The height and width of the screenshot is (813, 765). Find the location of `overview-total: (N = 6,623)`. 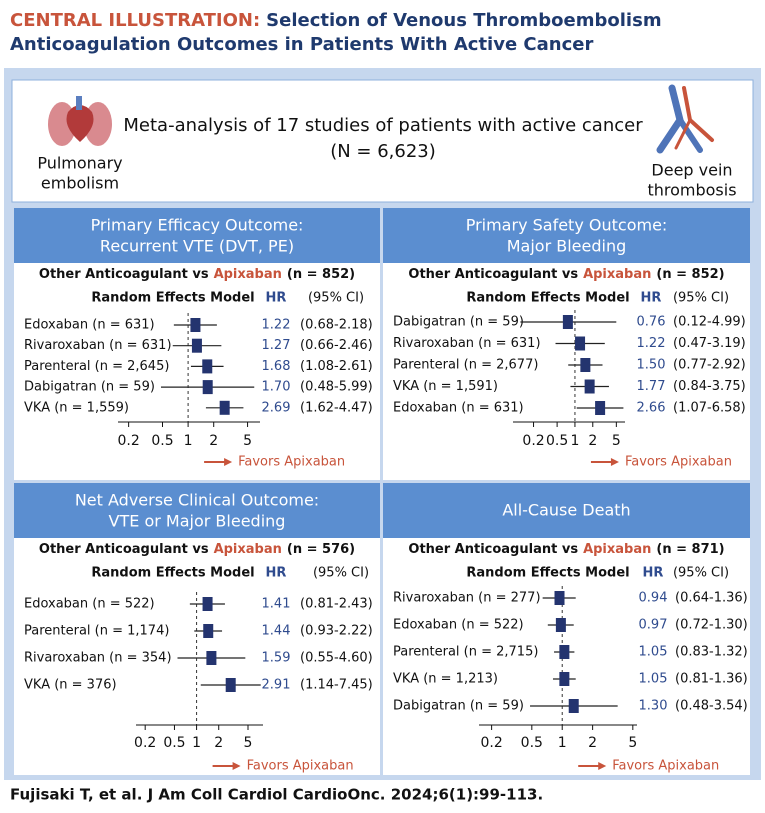

overview-total: (N = 6,623) is located at coordinates (383, 151).